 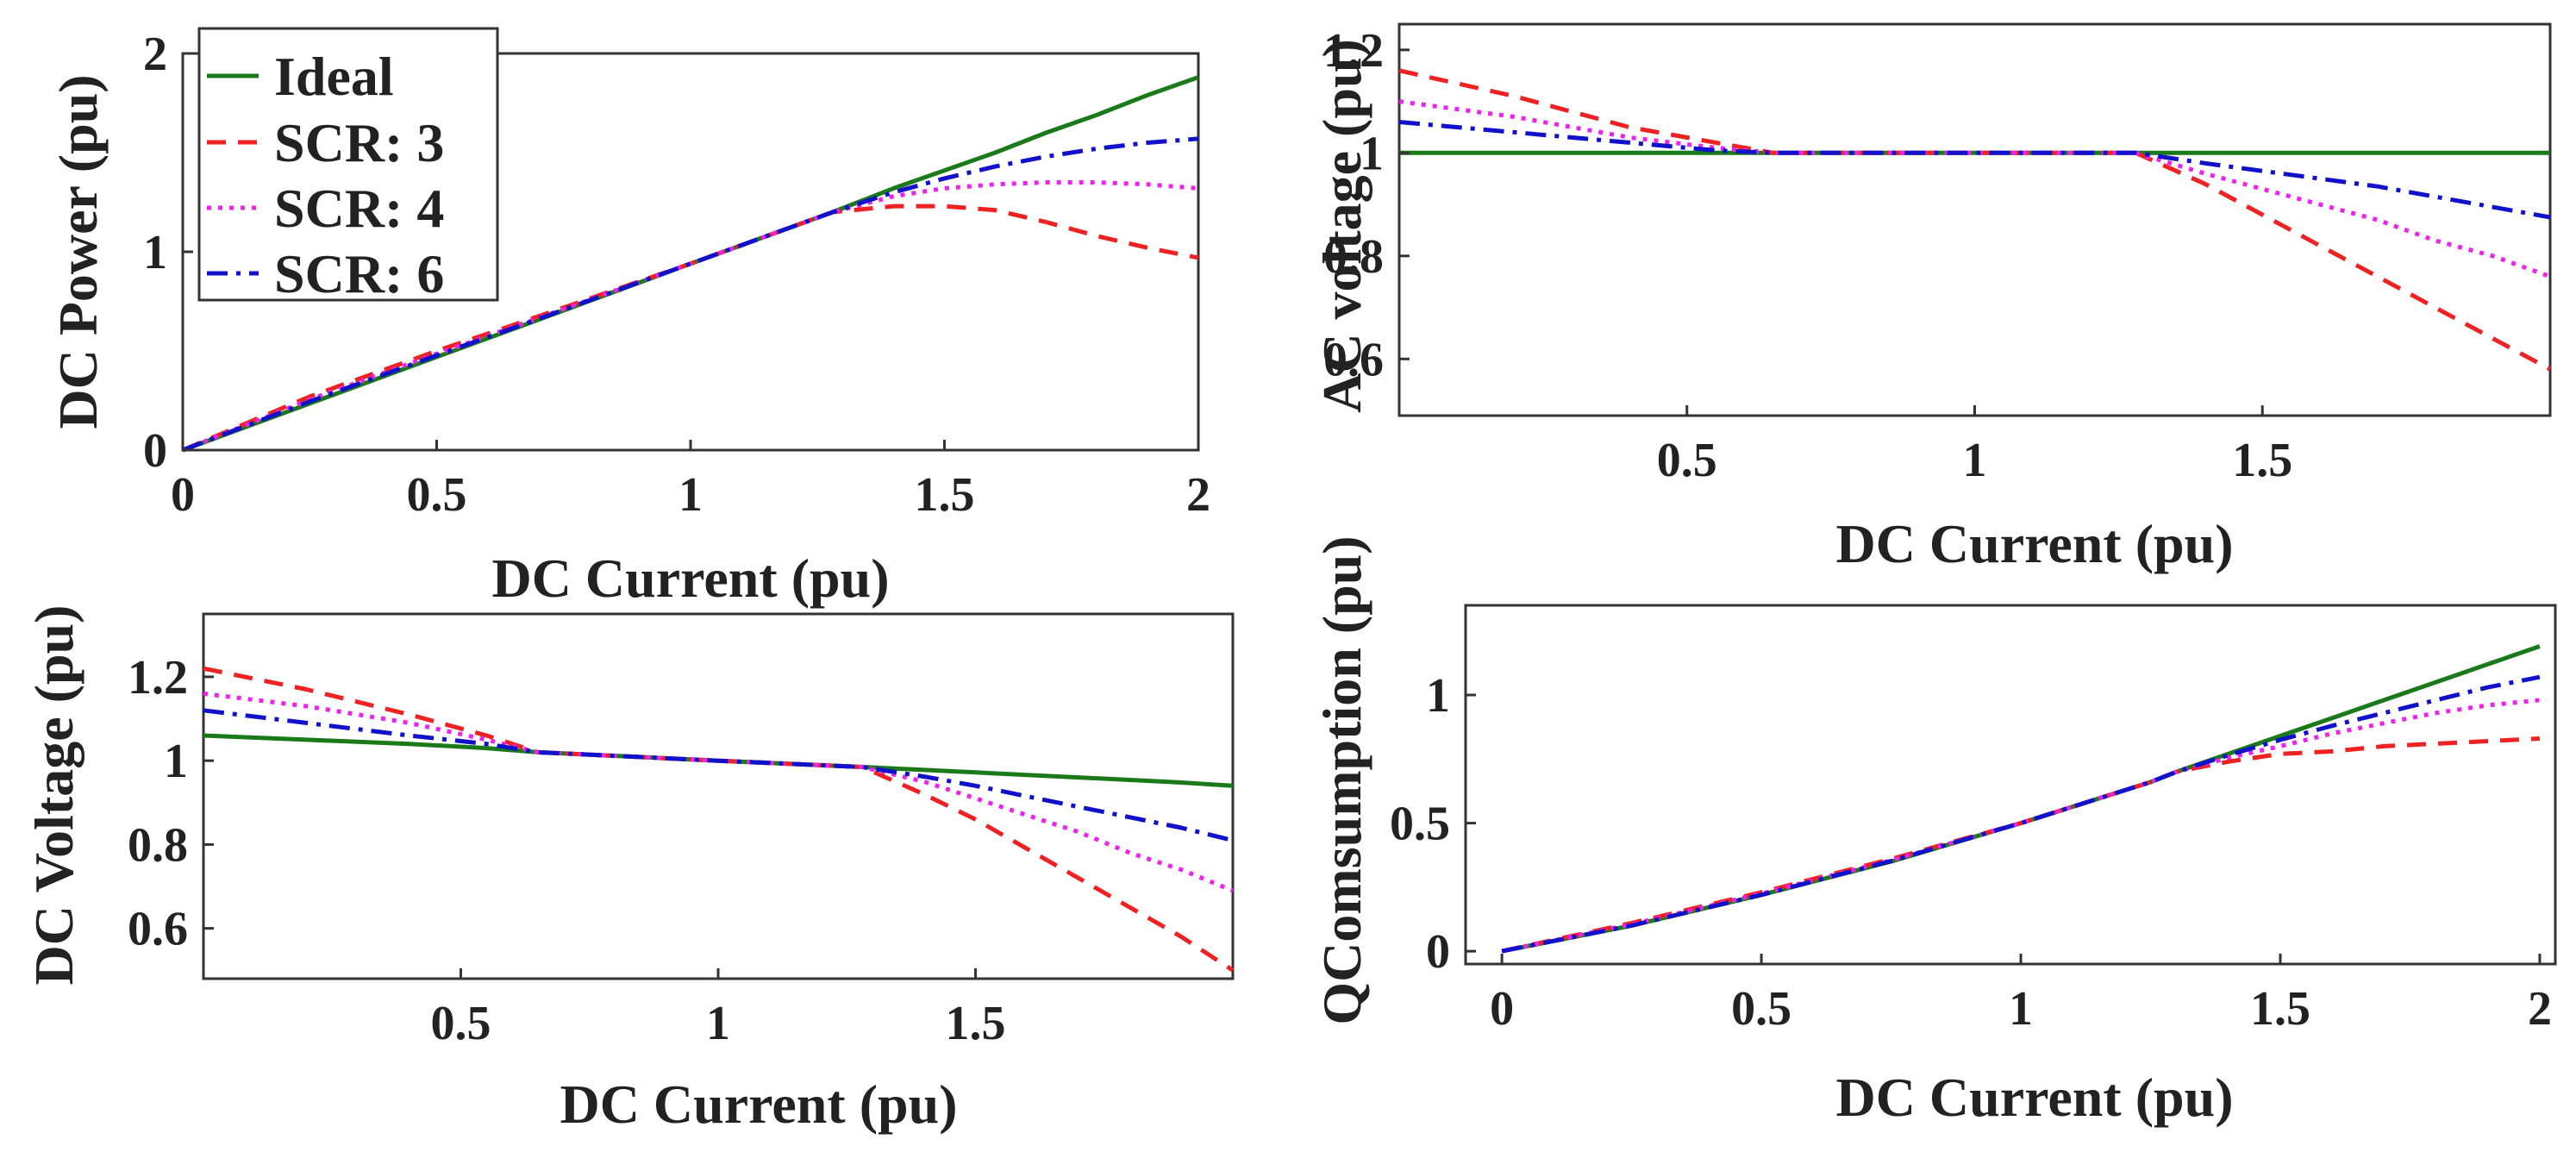 I want to click on y-ticks: 00.51, so click(x=1433, y=824).